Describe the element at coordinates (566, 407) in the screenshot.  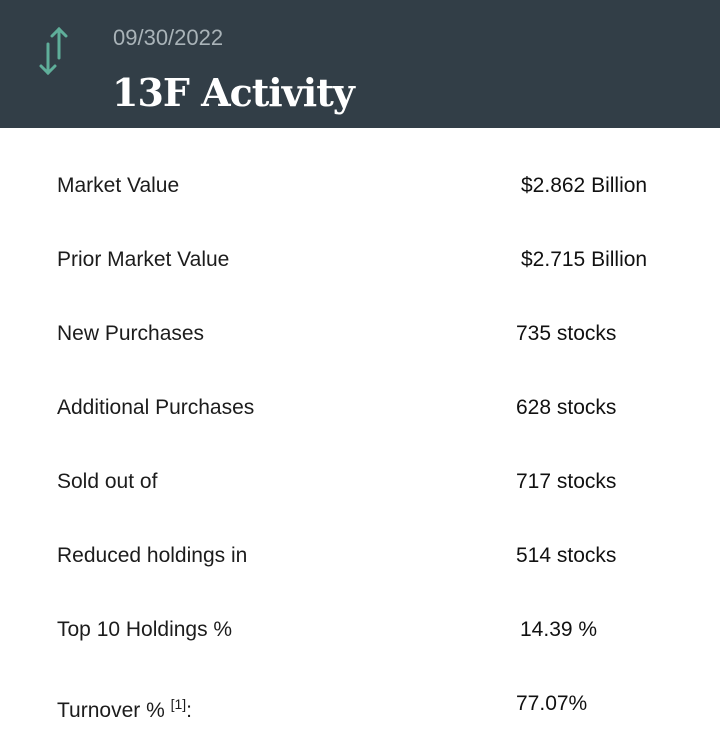
I see `row-value: 628 stocks` at that location.